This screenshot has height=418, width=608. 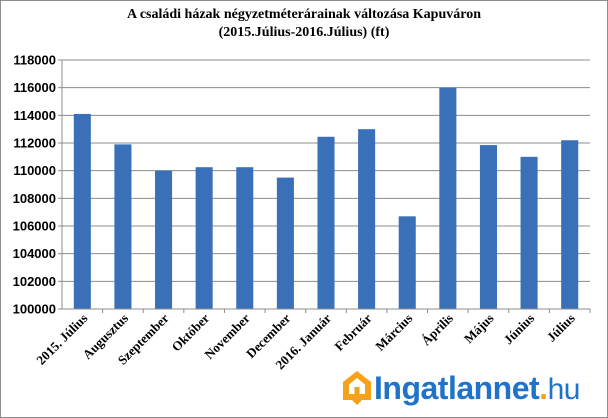 What do you see at coordinates (357, 388) in the screenshot?
I see `house-pin-icon` at bounding box center [357, 388].